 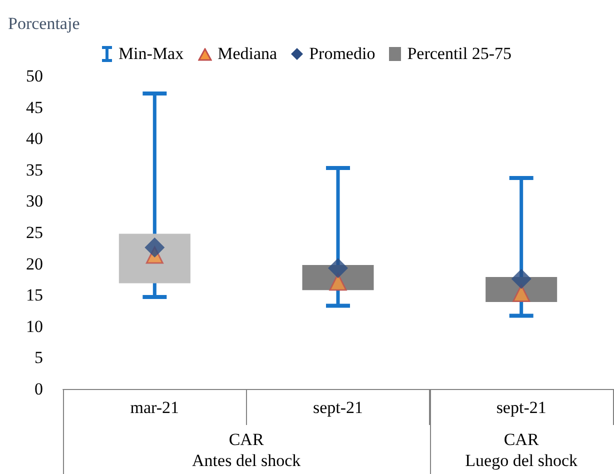 I want to click on legend-label: Mediana, so click(x=248, y=54).